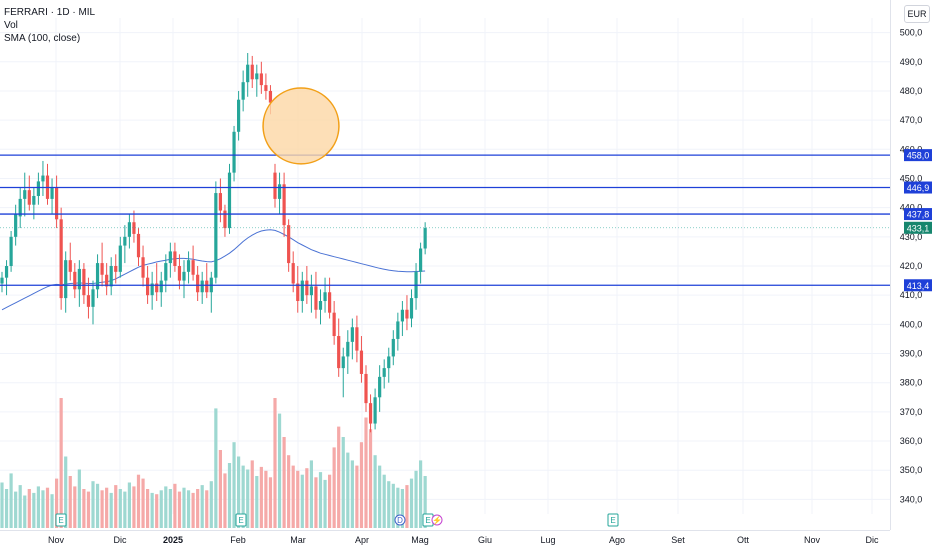 This screenshot has width=932, height=555. Describe the element at coordinates (50, 12) in the screenshot. I see `symbol-title: FERRARI · 1D · MIL` at that location.